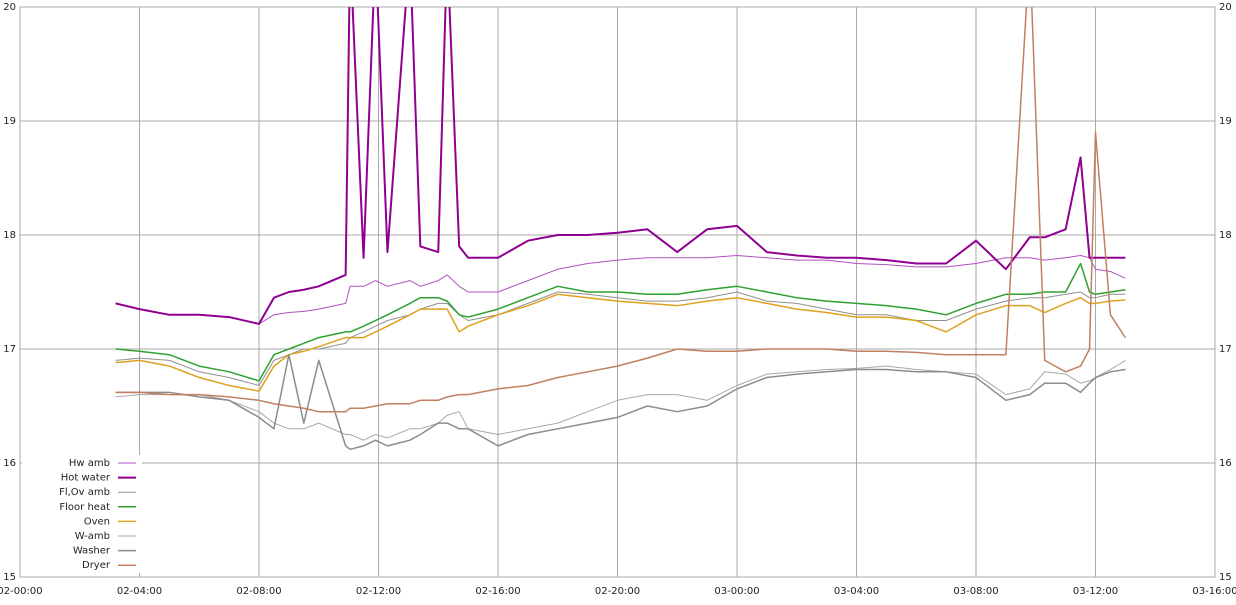  Describe the element at coordinates (1214, 591) in the screenshot. I see `x-tick-label: 03-16:00` at that location.